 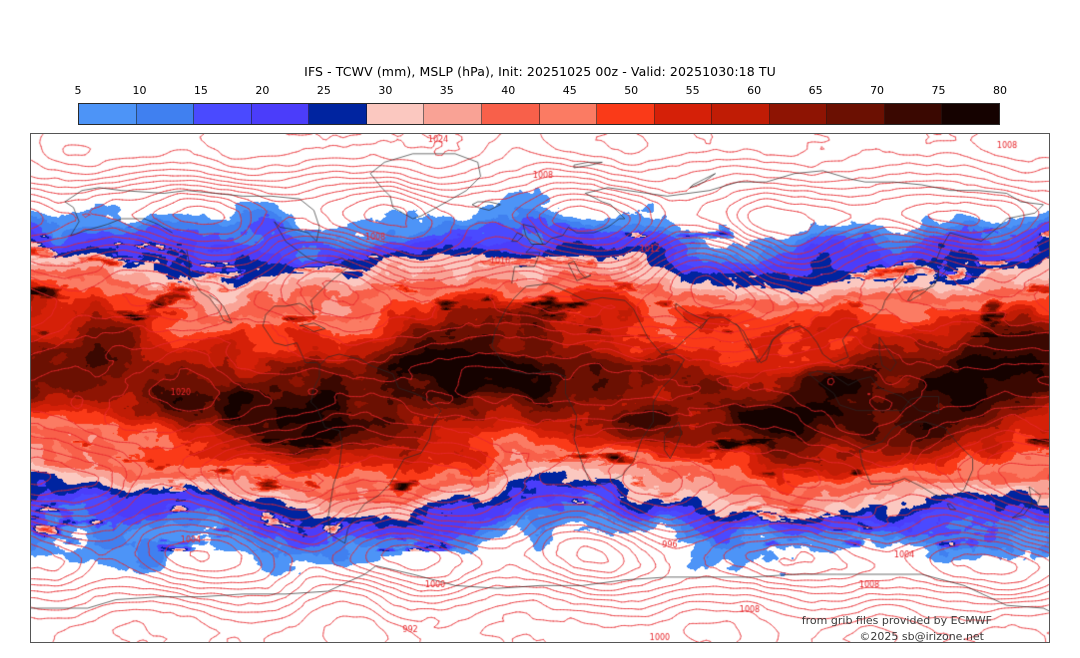 I want to click on colorbar-tick-65: 65, so click(x=815, y=90).